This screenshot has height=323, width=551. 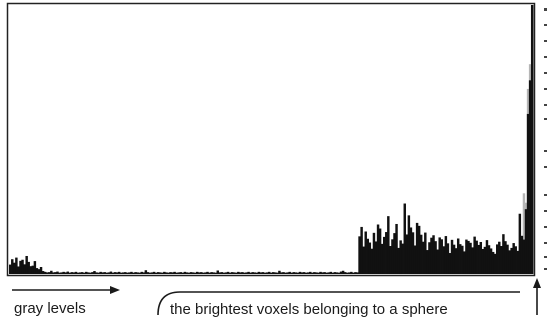 I want to click on highlight-bar, so click(x=524, y=233).